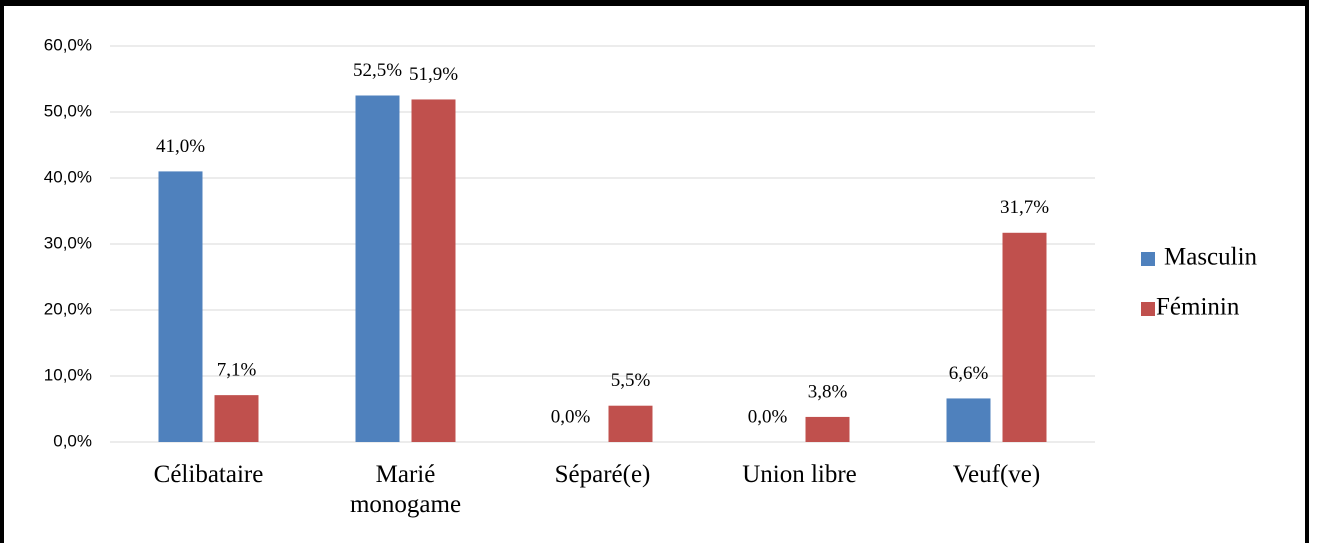 Image resolution: width=1317 pixels, height=543 pixels. Describe the element at coordinates (828, 391) in the screenshot. I see `value-label: 3,8%` at that location.